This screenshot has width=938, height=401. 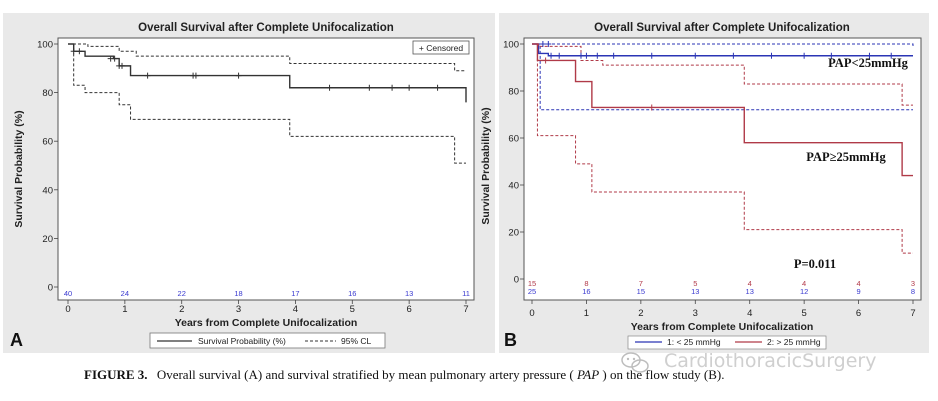 I want to click on panel-a-legend-box, so click(x=267, y=340).